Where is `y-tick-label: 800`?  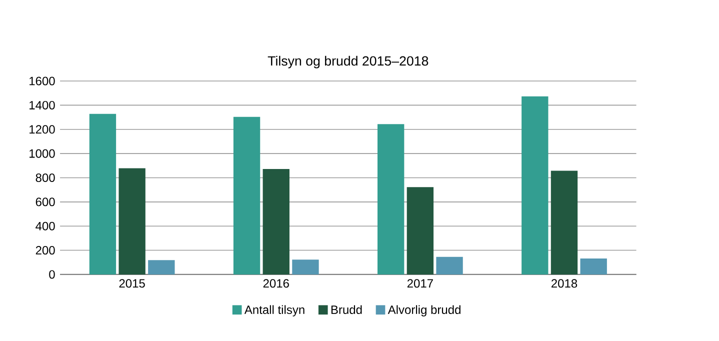 y-tick-label: 800 is located at coordinates (45, 177).